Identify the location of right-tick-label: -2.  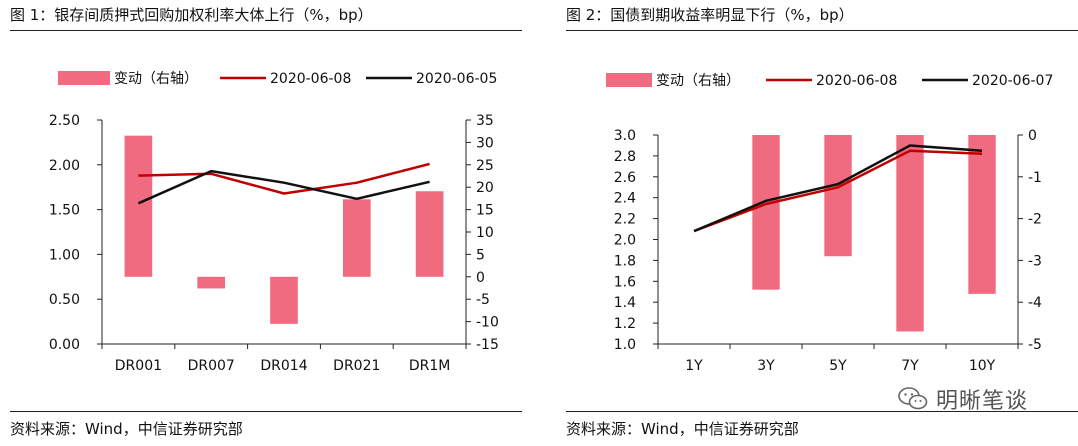
(1035, 220).